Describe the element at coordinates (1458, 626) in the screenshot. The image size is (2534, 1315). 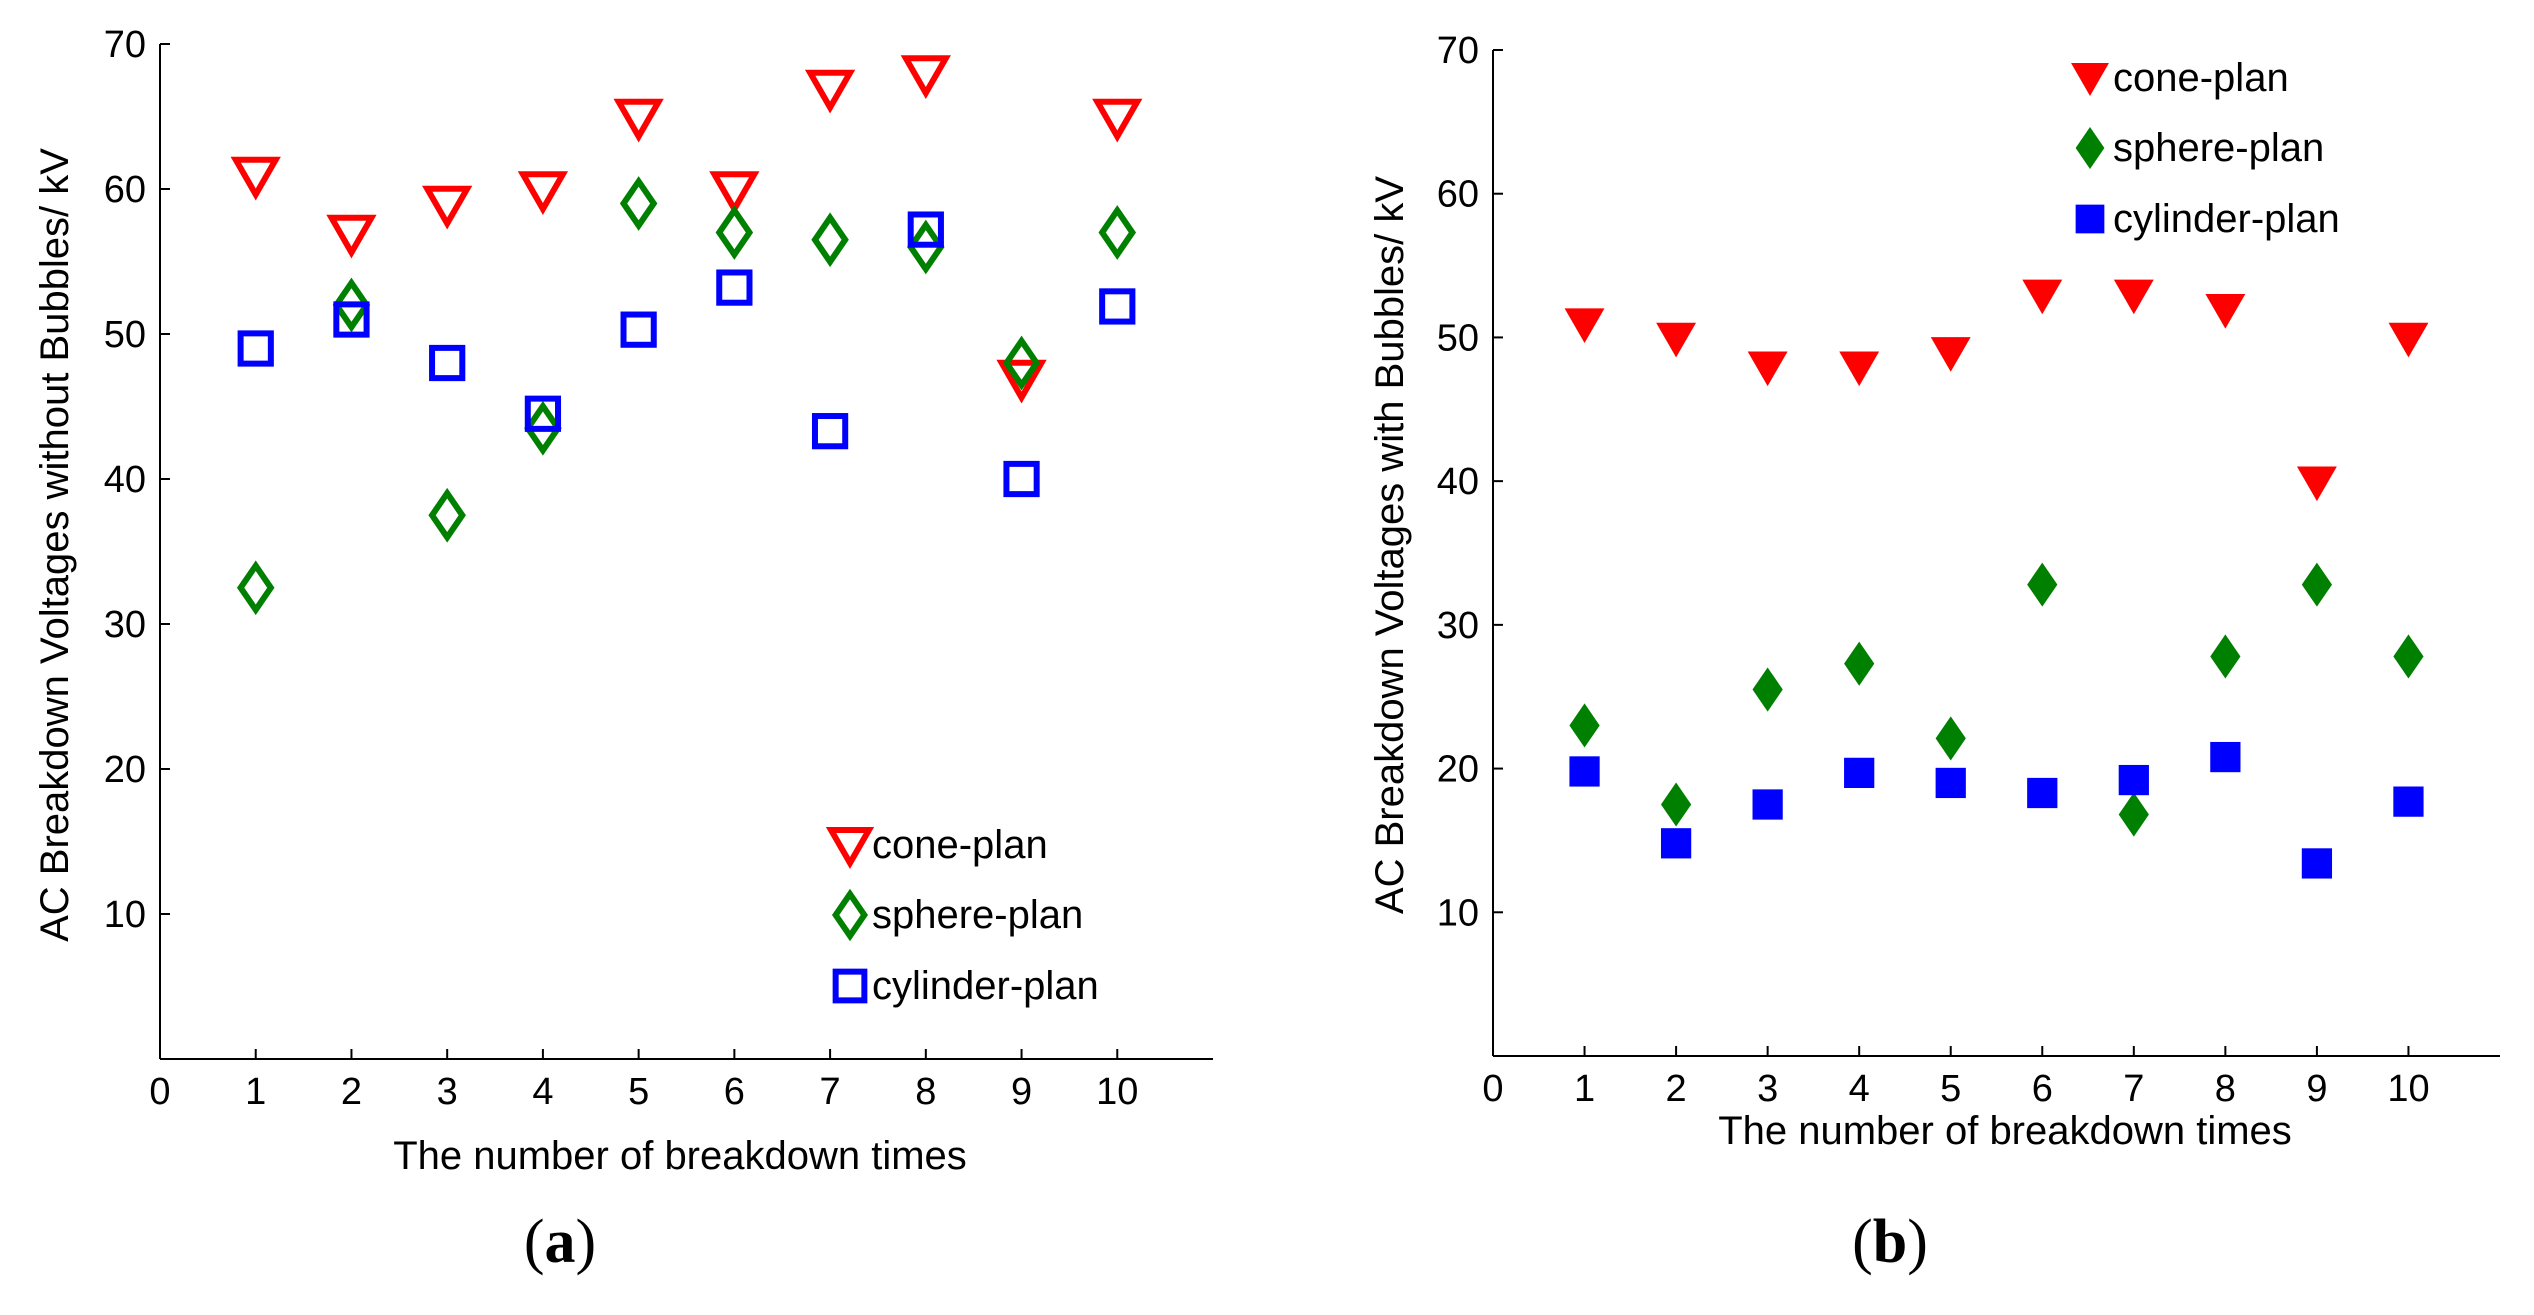
I see `y-tick-label-b: 30` at that location.